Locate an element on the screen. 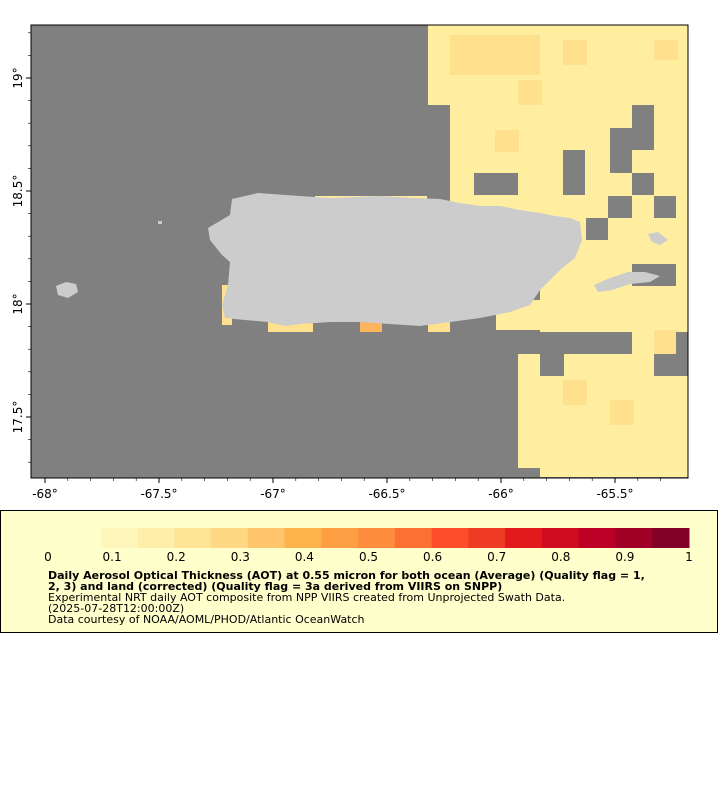 This screenshot has width=720, height=800. colorbar-tick-label: 0.5 is located at coordinates (368, 557).